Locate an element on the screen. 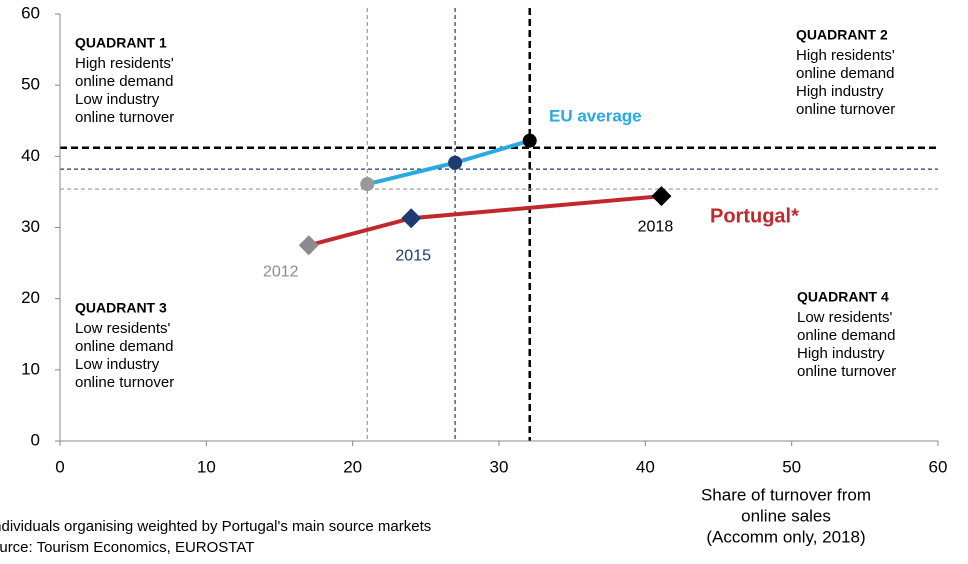  point-label: 2012 is located at coordinates (281, 272).